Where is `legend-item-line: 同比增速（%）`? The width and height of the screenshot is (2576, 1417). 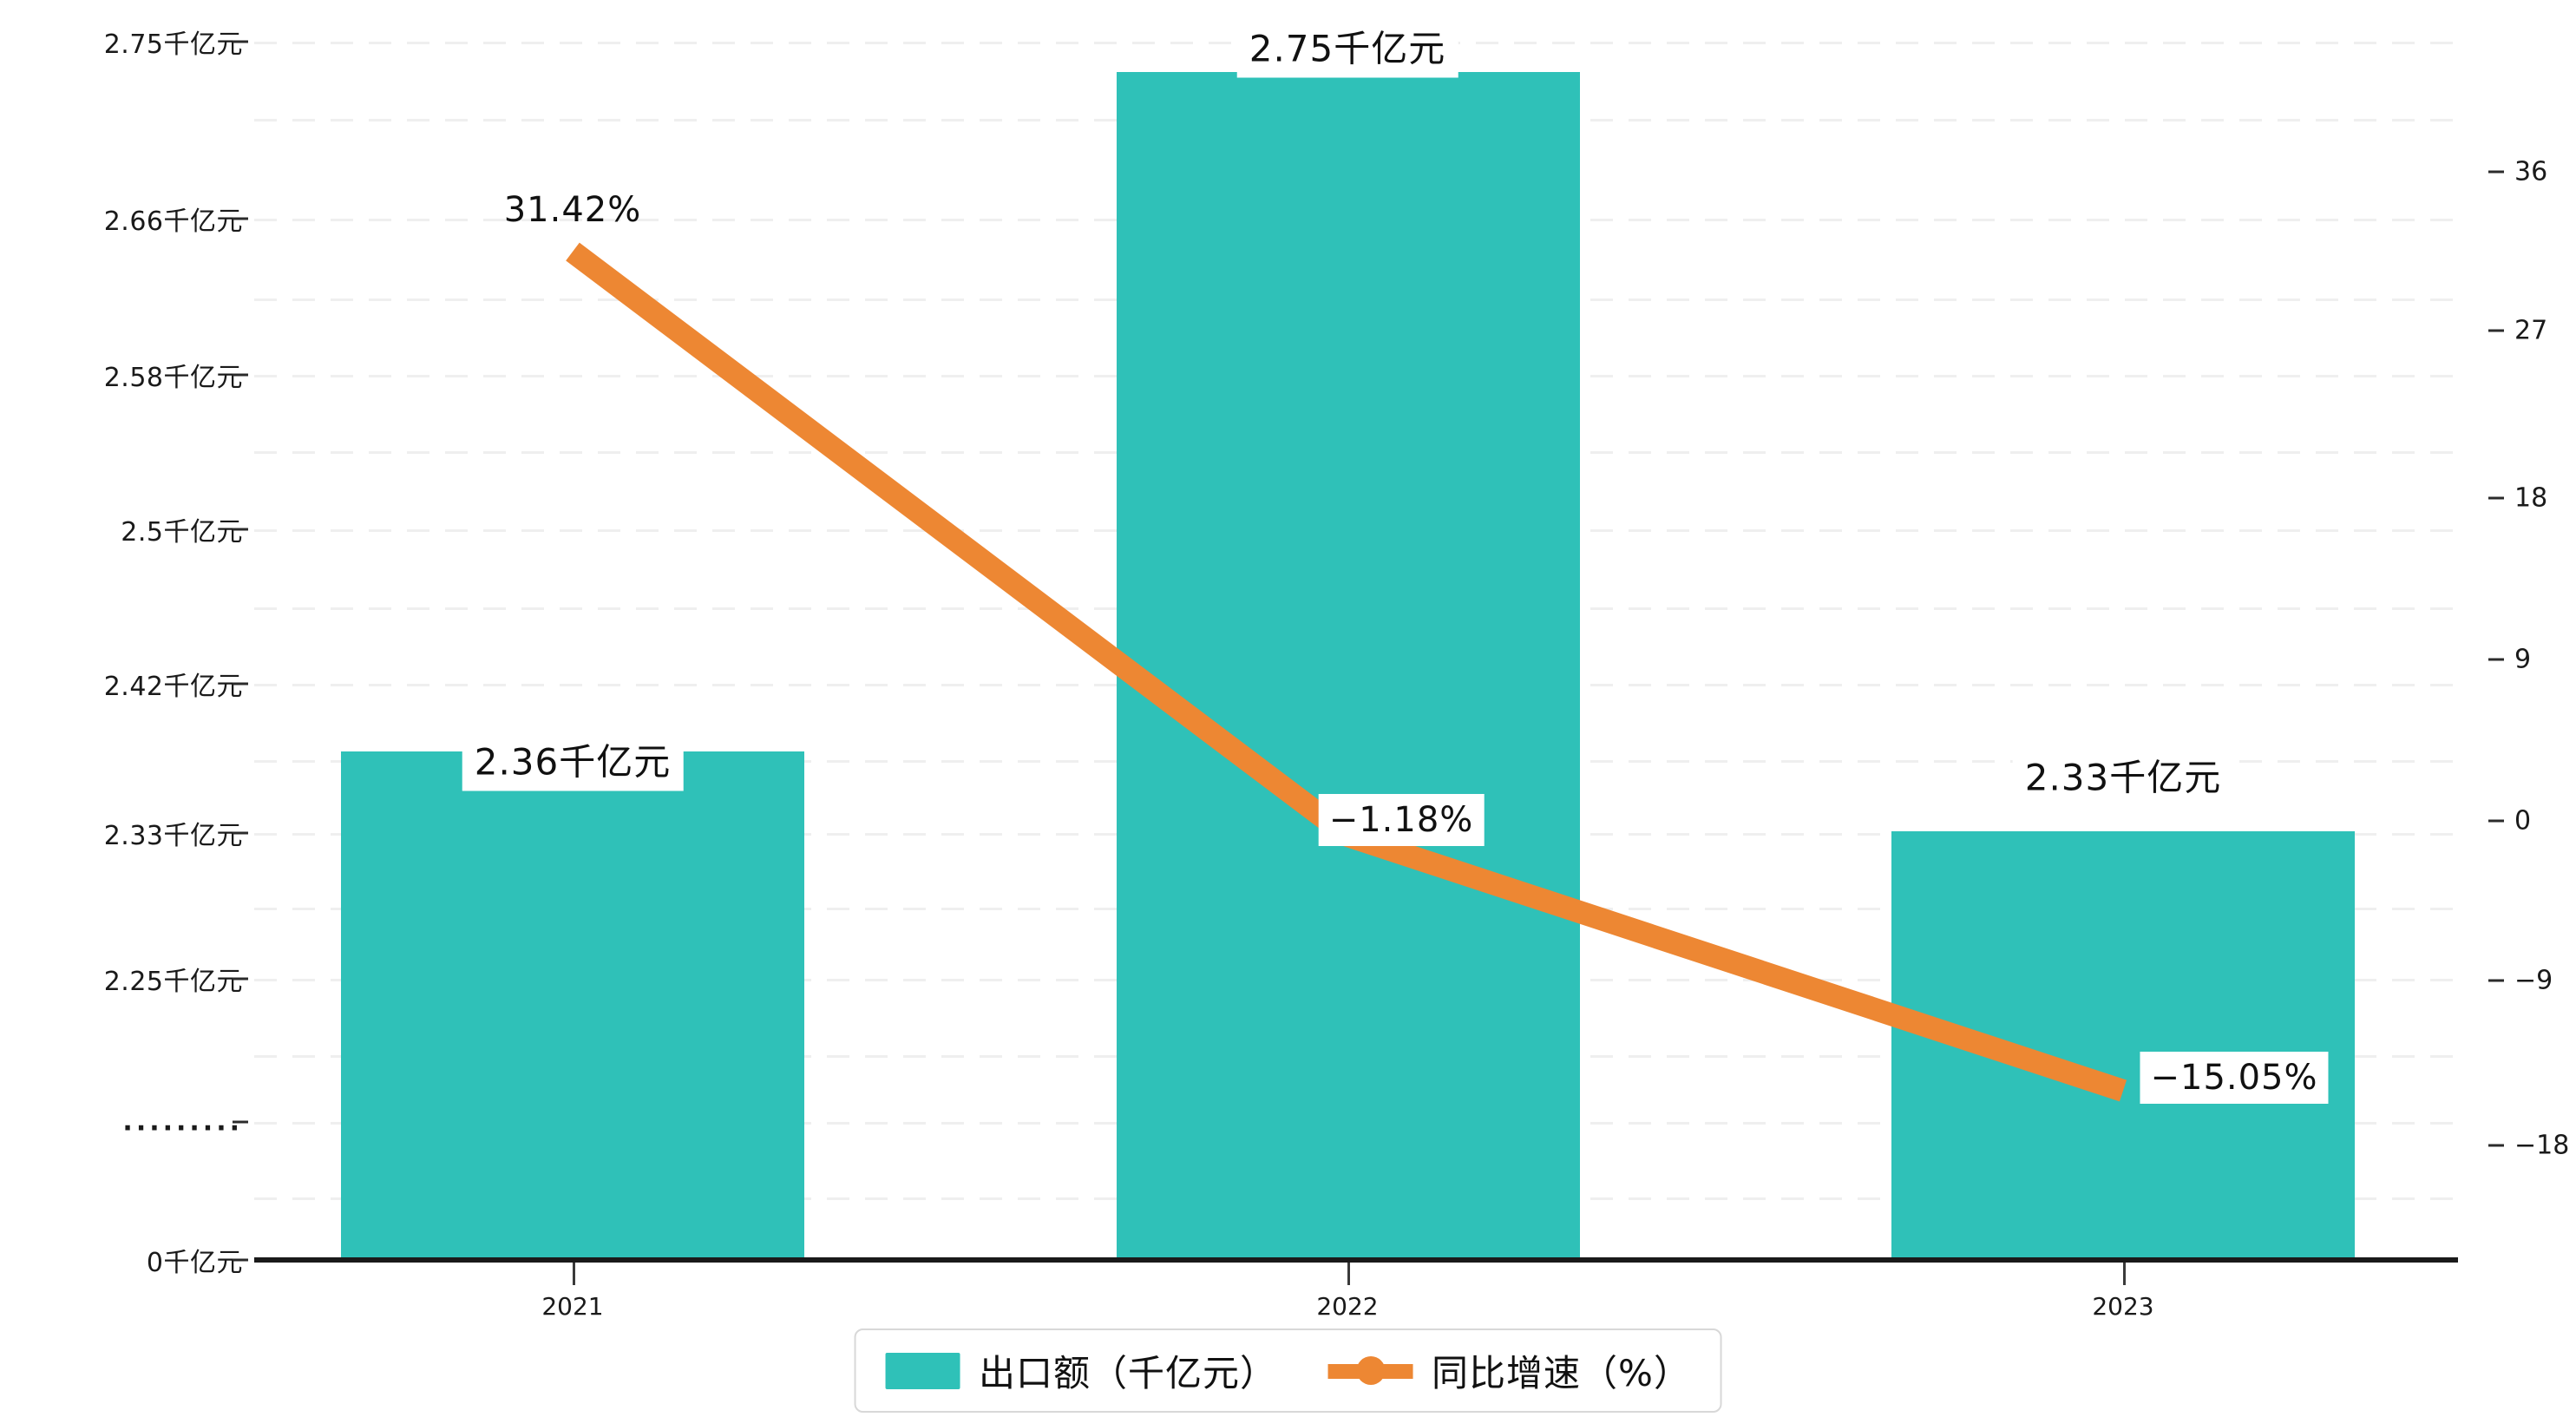 legend-item-line: 同比增速（%） is located at coordinates (1509, 1370).